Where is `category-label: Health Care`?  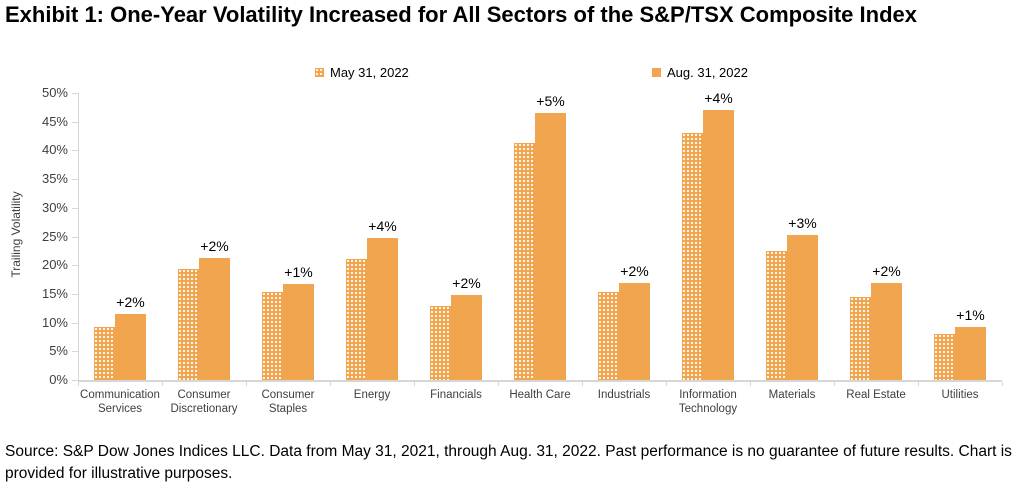
category-label: Health Care is located at coordinates (540, 395).